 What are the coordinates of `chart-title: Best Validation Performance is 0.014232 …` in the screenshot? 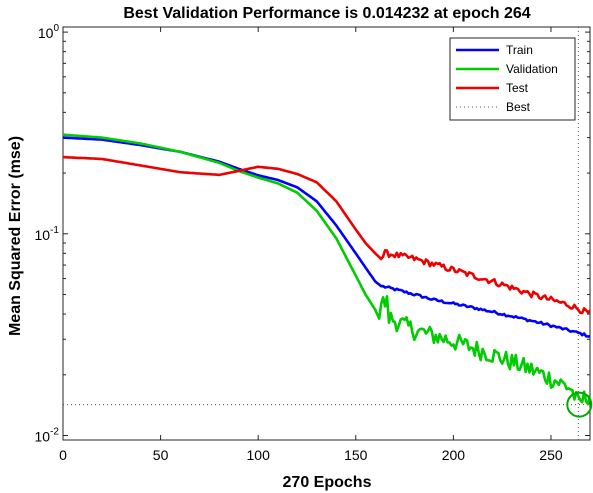 It's located at (326, 13).